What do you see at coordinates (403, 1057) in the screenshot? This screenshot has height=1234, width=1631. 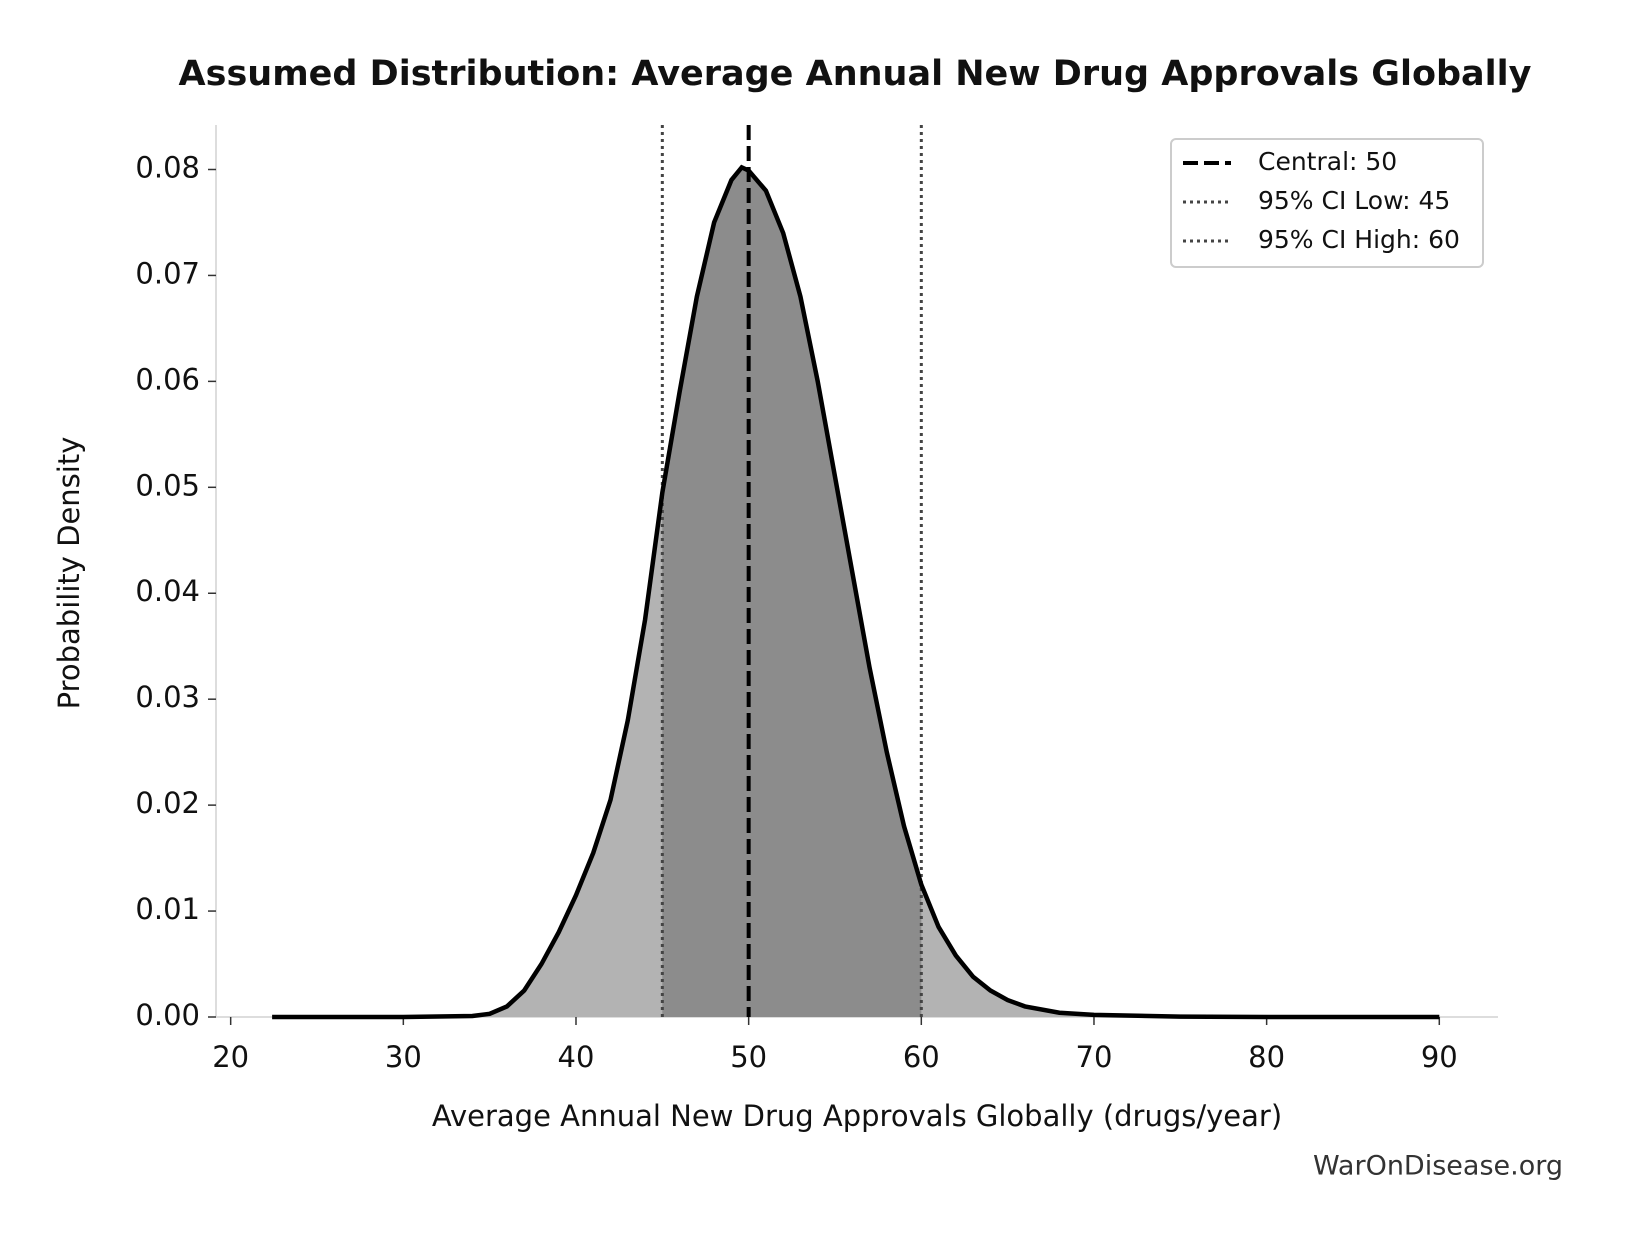 I see `x-tick-label: 30` at bounding box center [403, 1057].